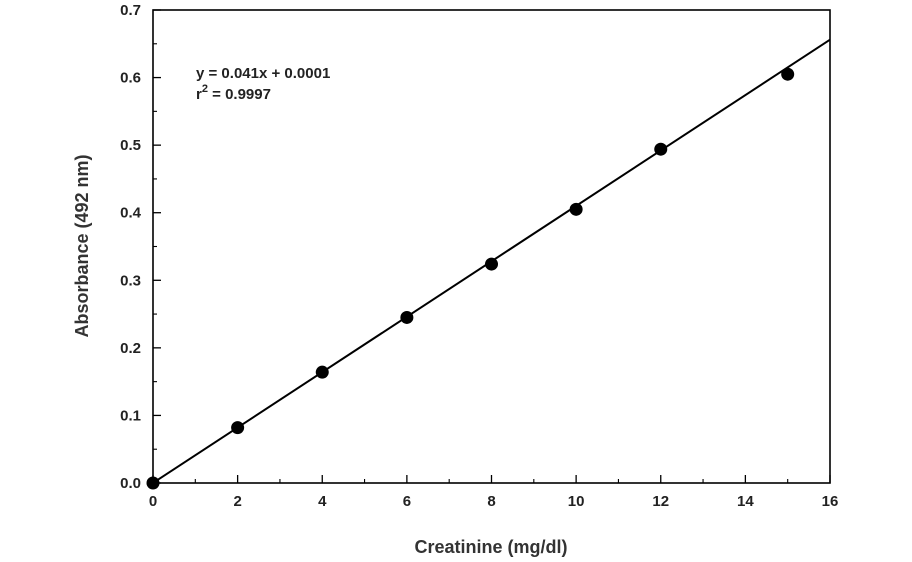 The image size is (912, 562). Describe the element at coordinates (322, 501) in the screenshot. I see `x-tick-label: 4` at that location.